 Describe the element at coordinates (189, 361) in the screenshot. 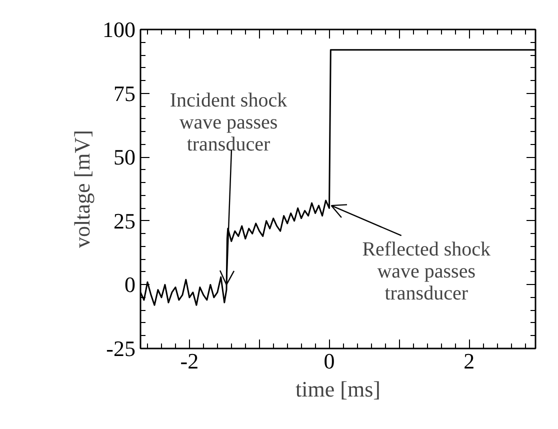

I see `x-tick-label: -2` at that location.